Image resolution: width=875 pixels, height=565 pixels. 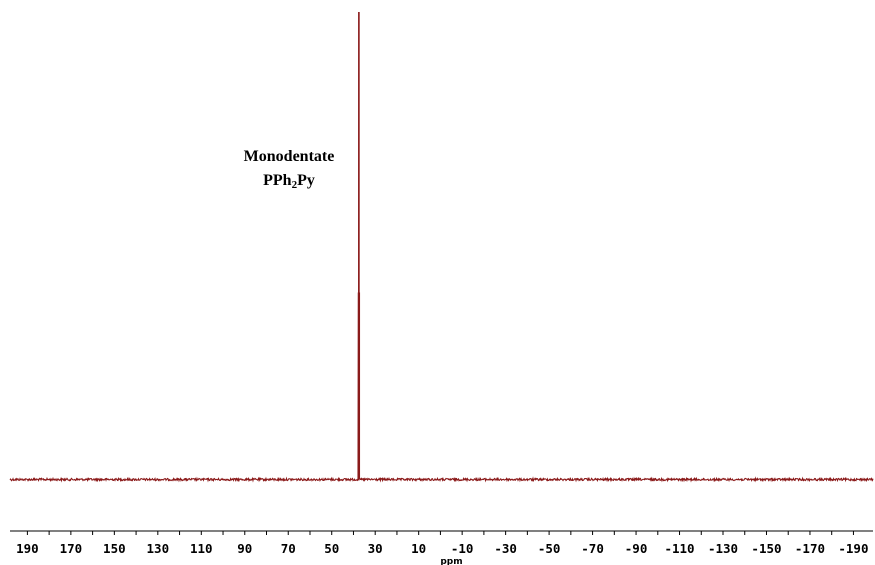 I want to click on x-tick-label: 150, so click(x=114, y=548).